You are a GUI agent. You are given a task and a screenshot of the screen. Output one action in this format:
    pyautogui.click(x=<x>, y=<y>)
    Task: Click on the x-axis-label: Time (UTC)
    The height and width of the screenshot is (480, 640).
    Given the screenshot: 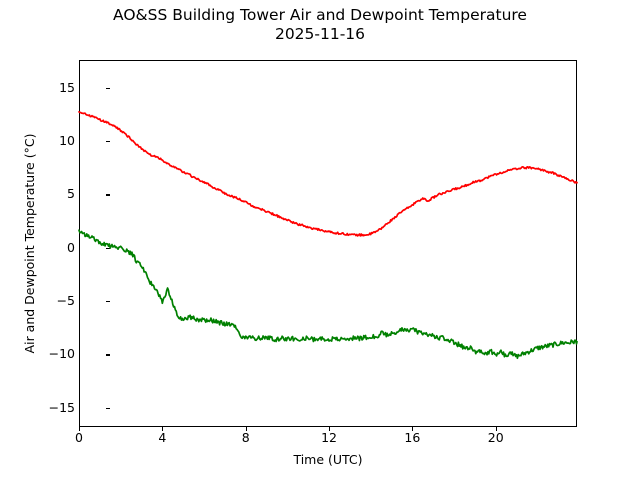 What is the action you would take?
    pyautogui.click(x=328, y=459)
    